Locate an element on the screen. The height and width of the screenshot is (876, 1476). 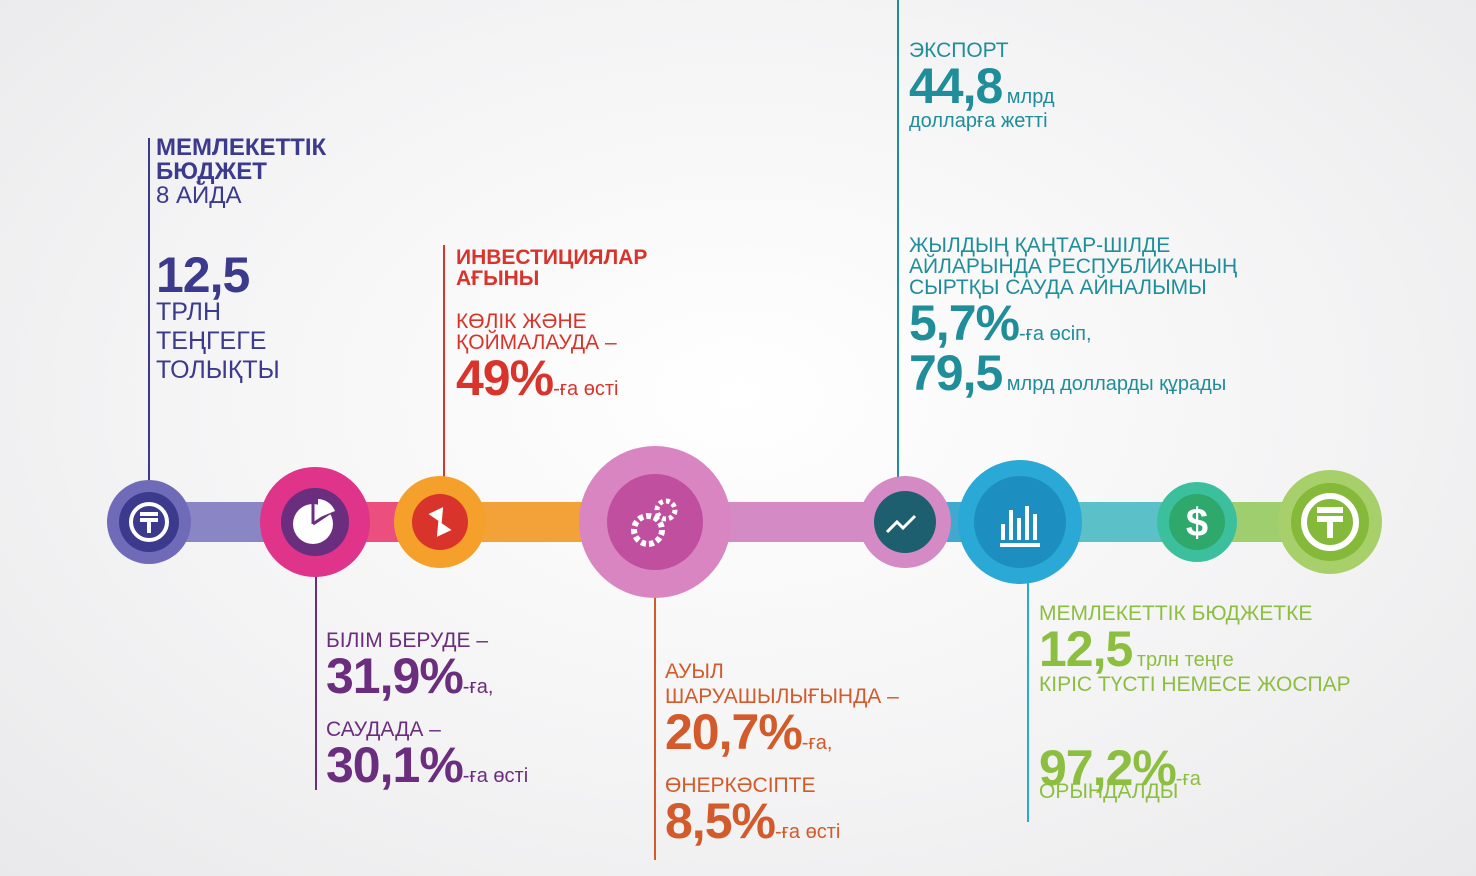
arrows-icon is located at coordinates (440, 522).